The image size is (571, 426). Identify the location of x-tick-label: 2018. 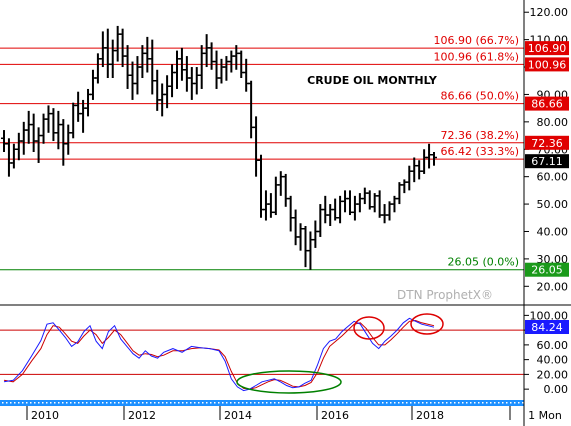
(430, 415).